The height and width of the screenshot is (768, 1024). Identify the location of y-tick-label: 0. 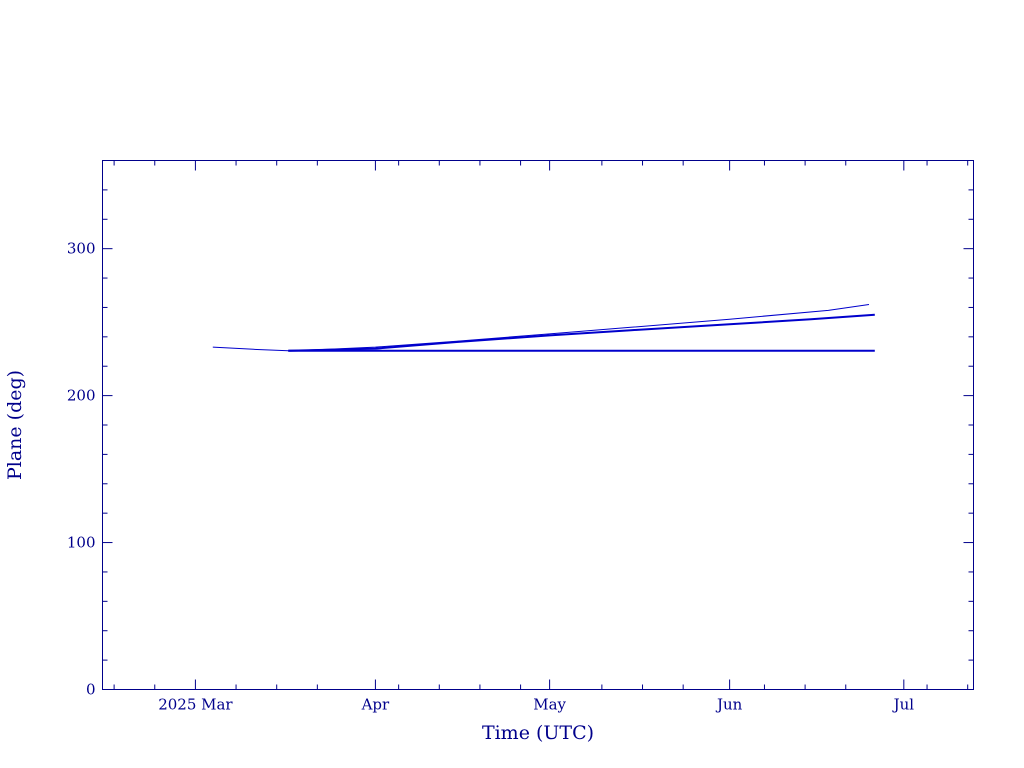
(91, 690).